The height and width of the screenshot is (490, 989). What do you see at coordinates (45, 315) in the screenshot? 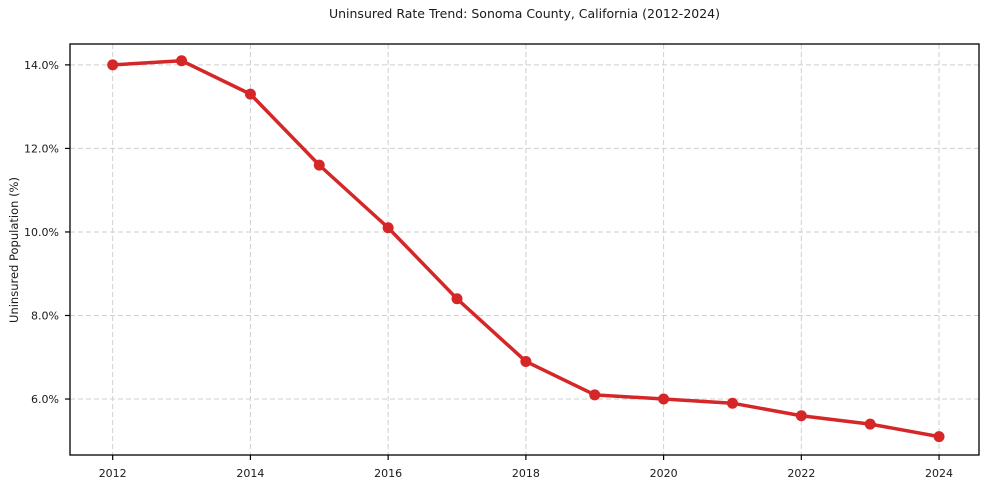
I see `y-tick-label: 8.0%` at bounding box center [45, 315].